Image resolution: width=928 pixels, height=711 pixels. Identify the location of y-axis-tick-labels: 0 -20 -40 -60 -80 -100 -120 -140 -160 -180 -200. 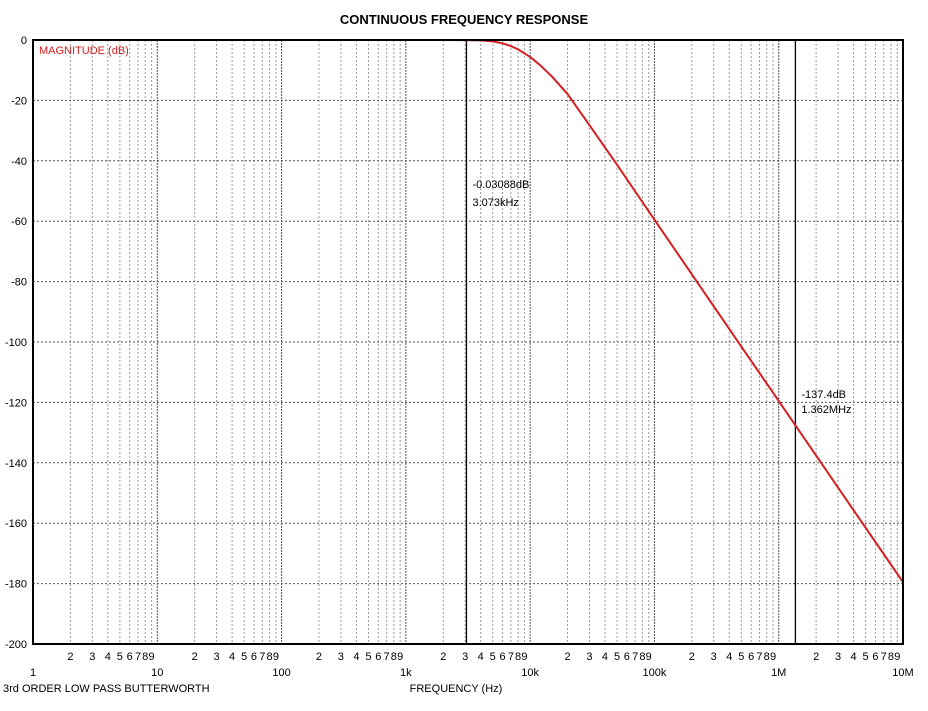
(16, 343).